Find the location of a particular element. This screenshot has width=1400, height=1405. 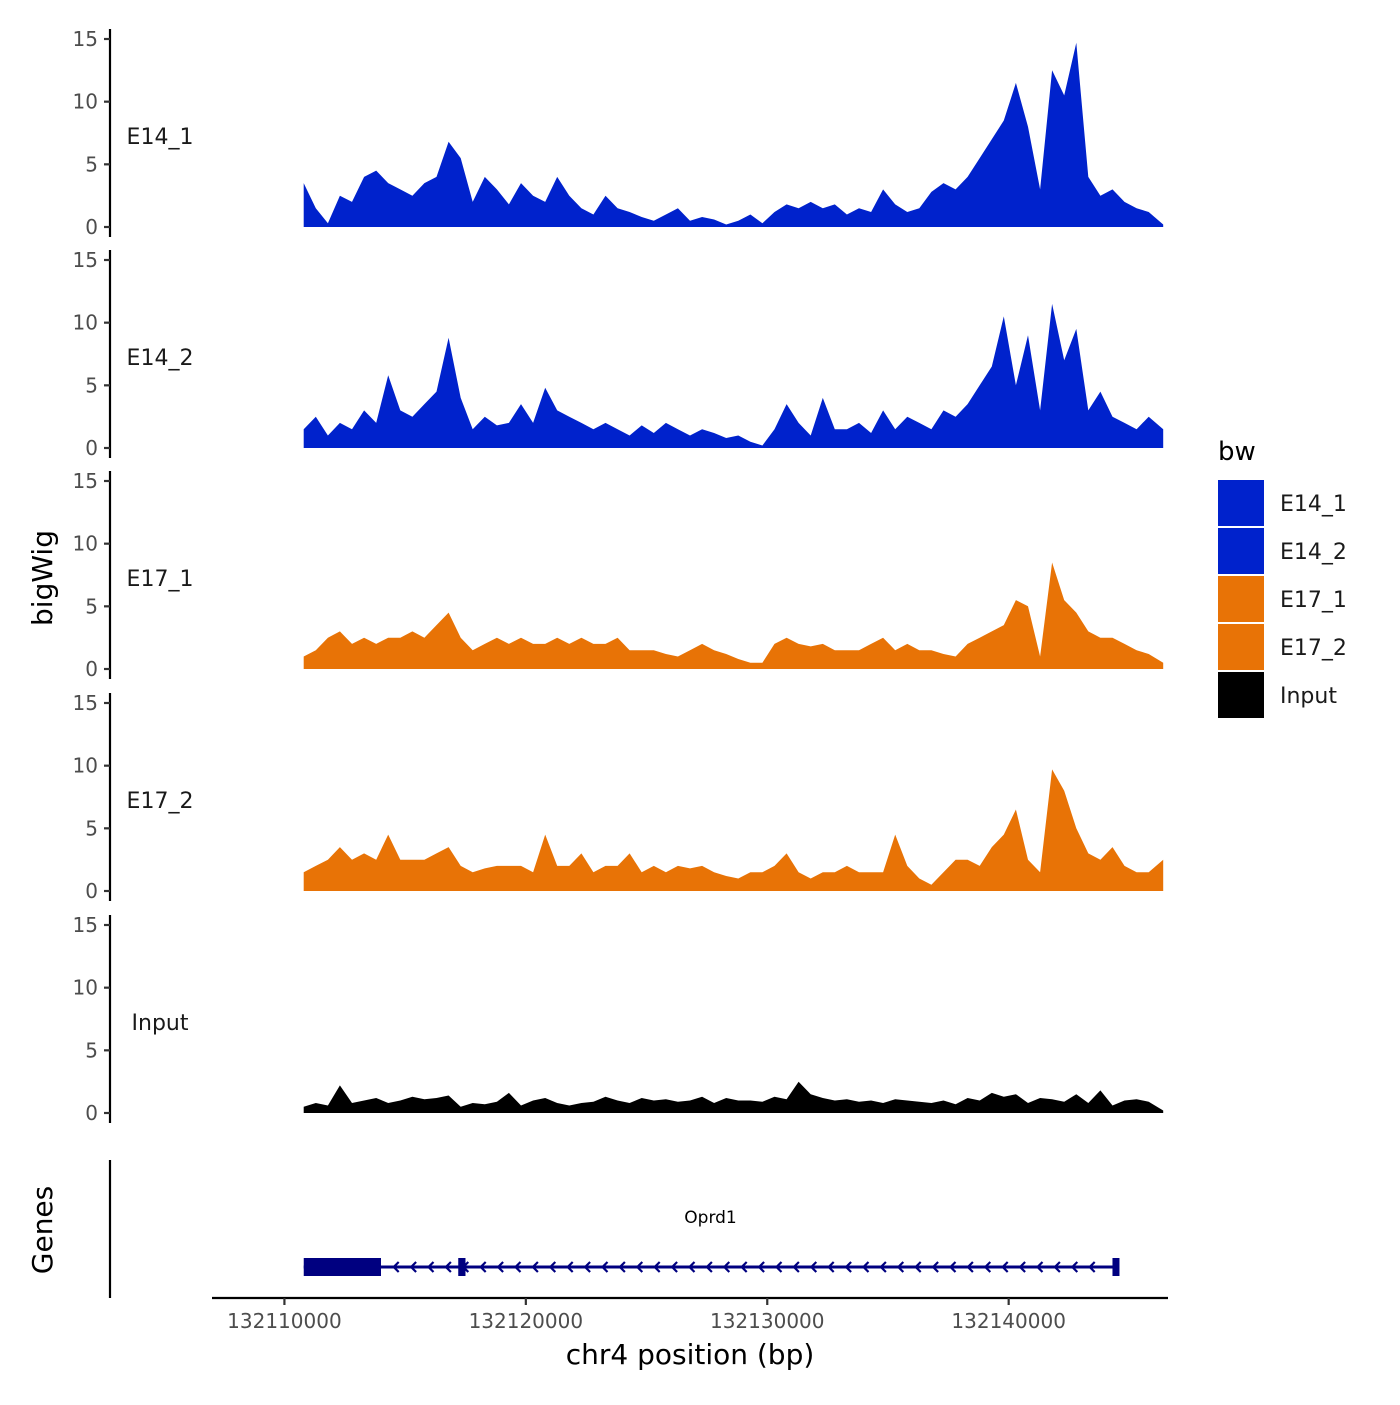

track-e17-1: 0 5 10 15 E17_1 is located at coordinates (618, 575).